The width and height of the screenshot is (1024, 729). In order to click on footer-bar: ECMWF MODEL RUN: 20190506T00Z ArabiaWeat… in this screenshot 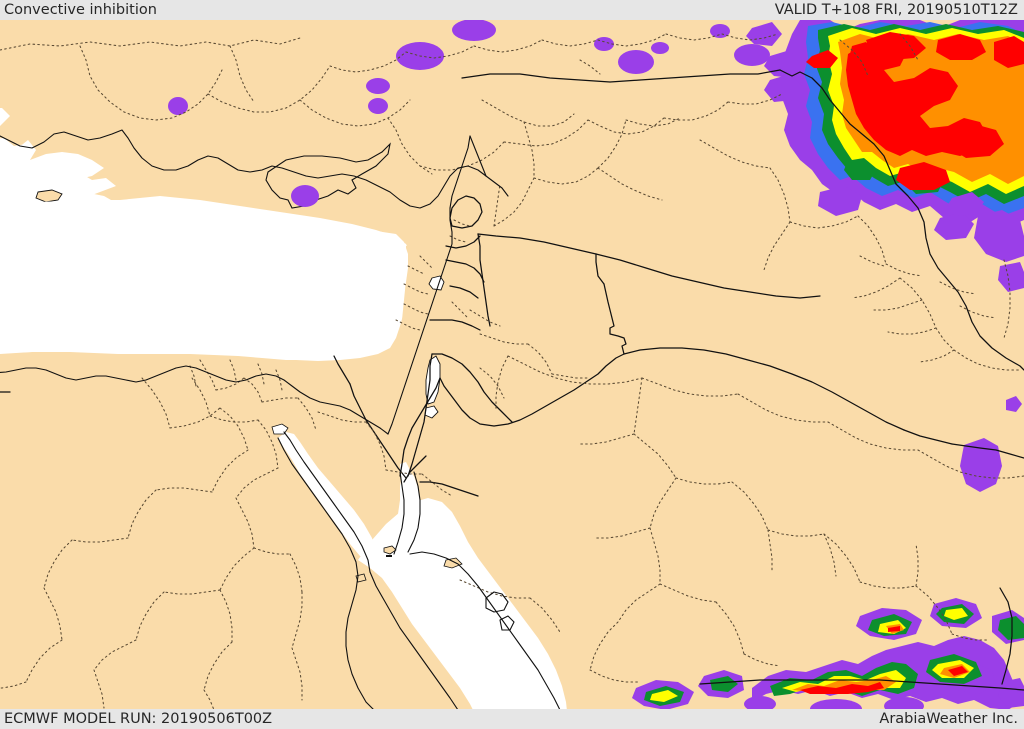, I will do `click(512, 719)`.